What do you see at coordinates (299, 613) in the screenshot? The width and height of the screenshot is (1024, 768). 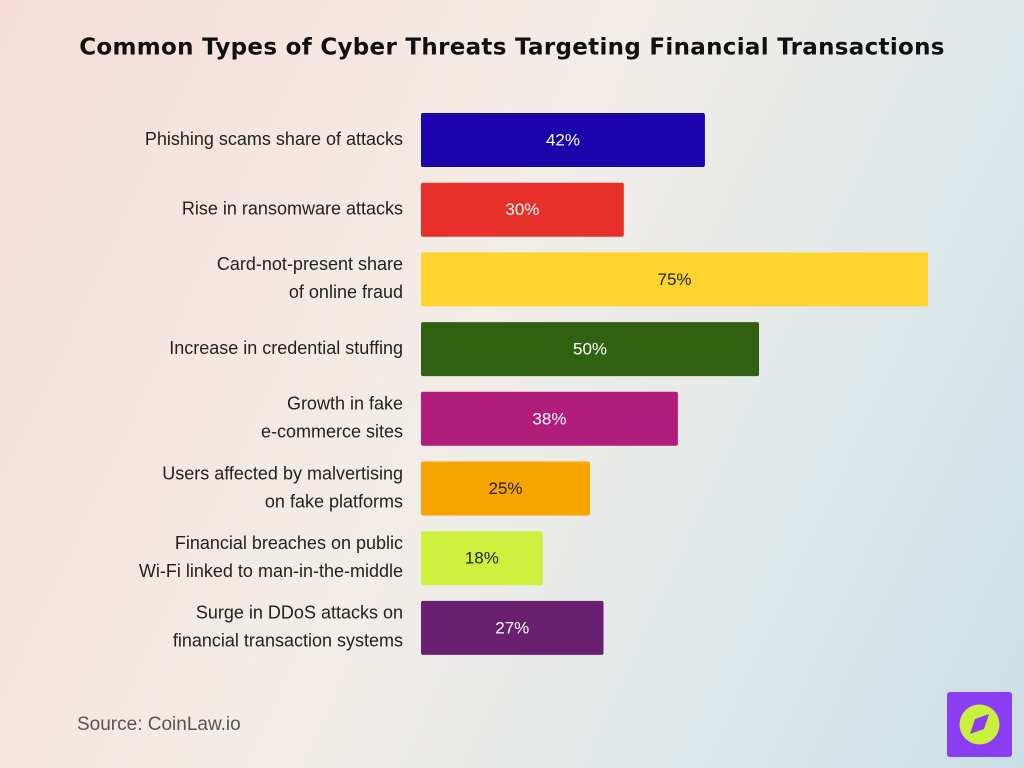 I see `category-label: Surge in DDoS attacks on` at bounding box center [299, 613].